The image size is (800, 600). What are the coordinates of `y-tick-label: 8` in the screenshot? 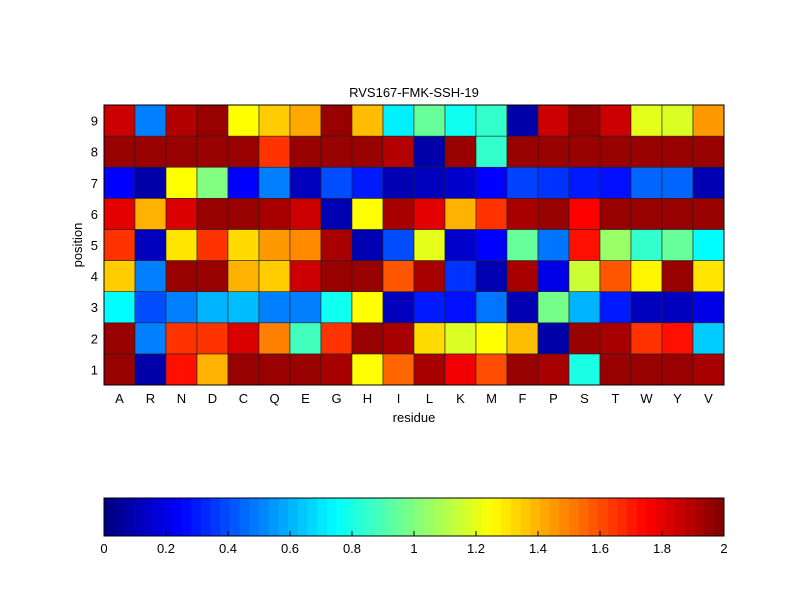 It's located at (94, 152).